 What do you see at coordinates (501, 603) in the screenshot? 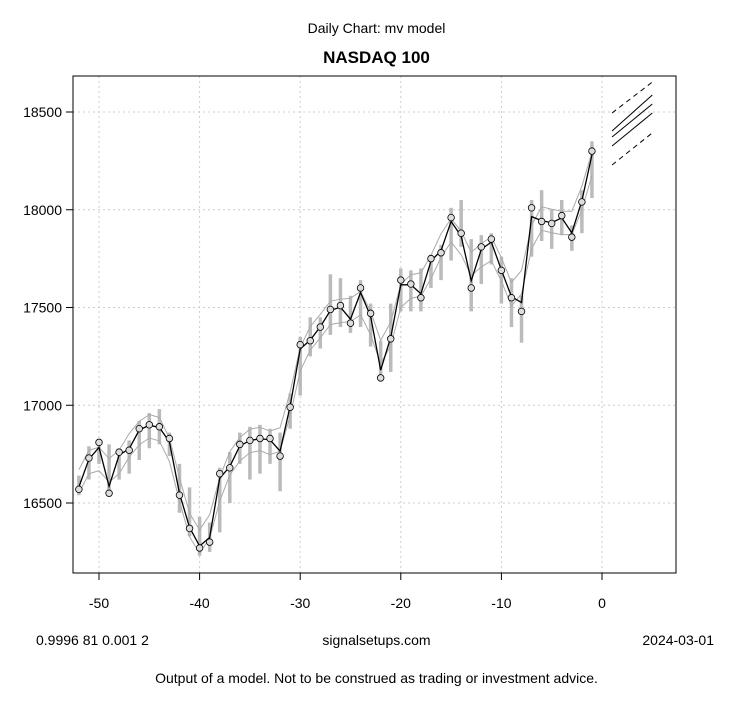
I see `x-tick-label: -10` at bounding box center [501, 603].